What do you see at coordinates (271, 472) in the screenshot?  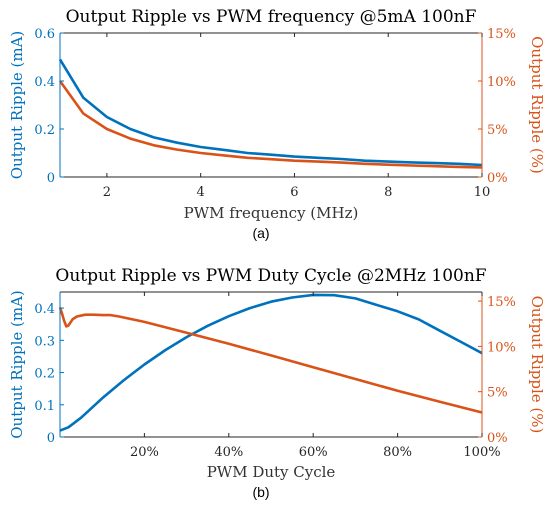 I see `x-axis-label: PWM Duty Cycle` at bounding box center [271, 472].